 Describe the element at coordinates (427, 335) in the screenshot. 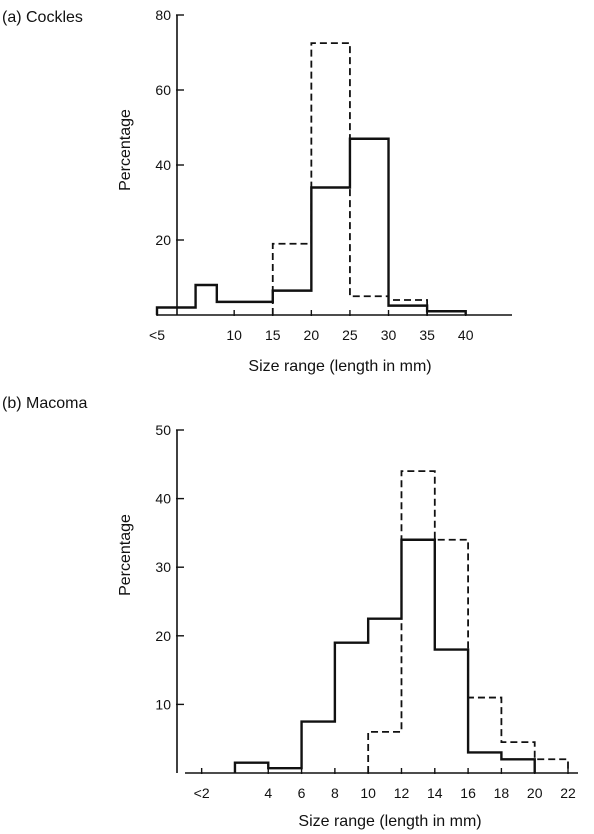

I see `x-tick-label: 35` at that location.